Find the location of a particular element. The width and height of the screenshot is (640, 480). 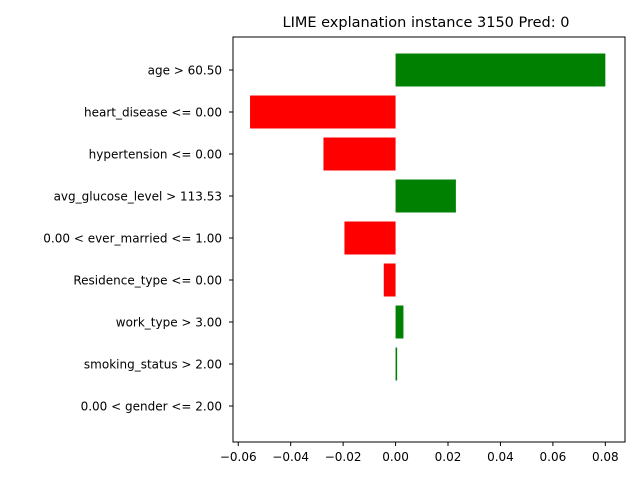

x-tick-label-4: 0.02 is located at coordinates (448, 457).